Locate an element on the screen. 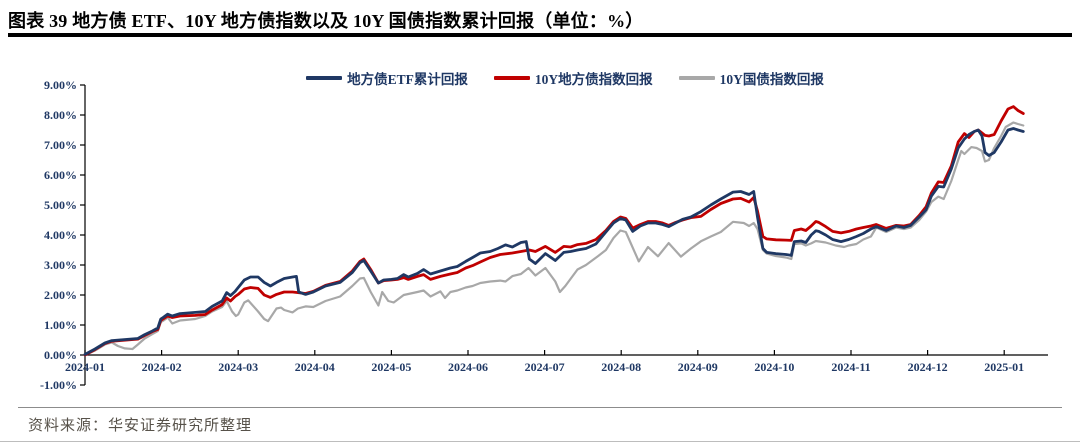 The image size is (1080, 443). y-axis-tick-label: 9.00% is located at coordinates (60, 85).